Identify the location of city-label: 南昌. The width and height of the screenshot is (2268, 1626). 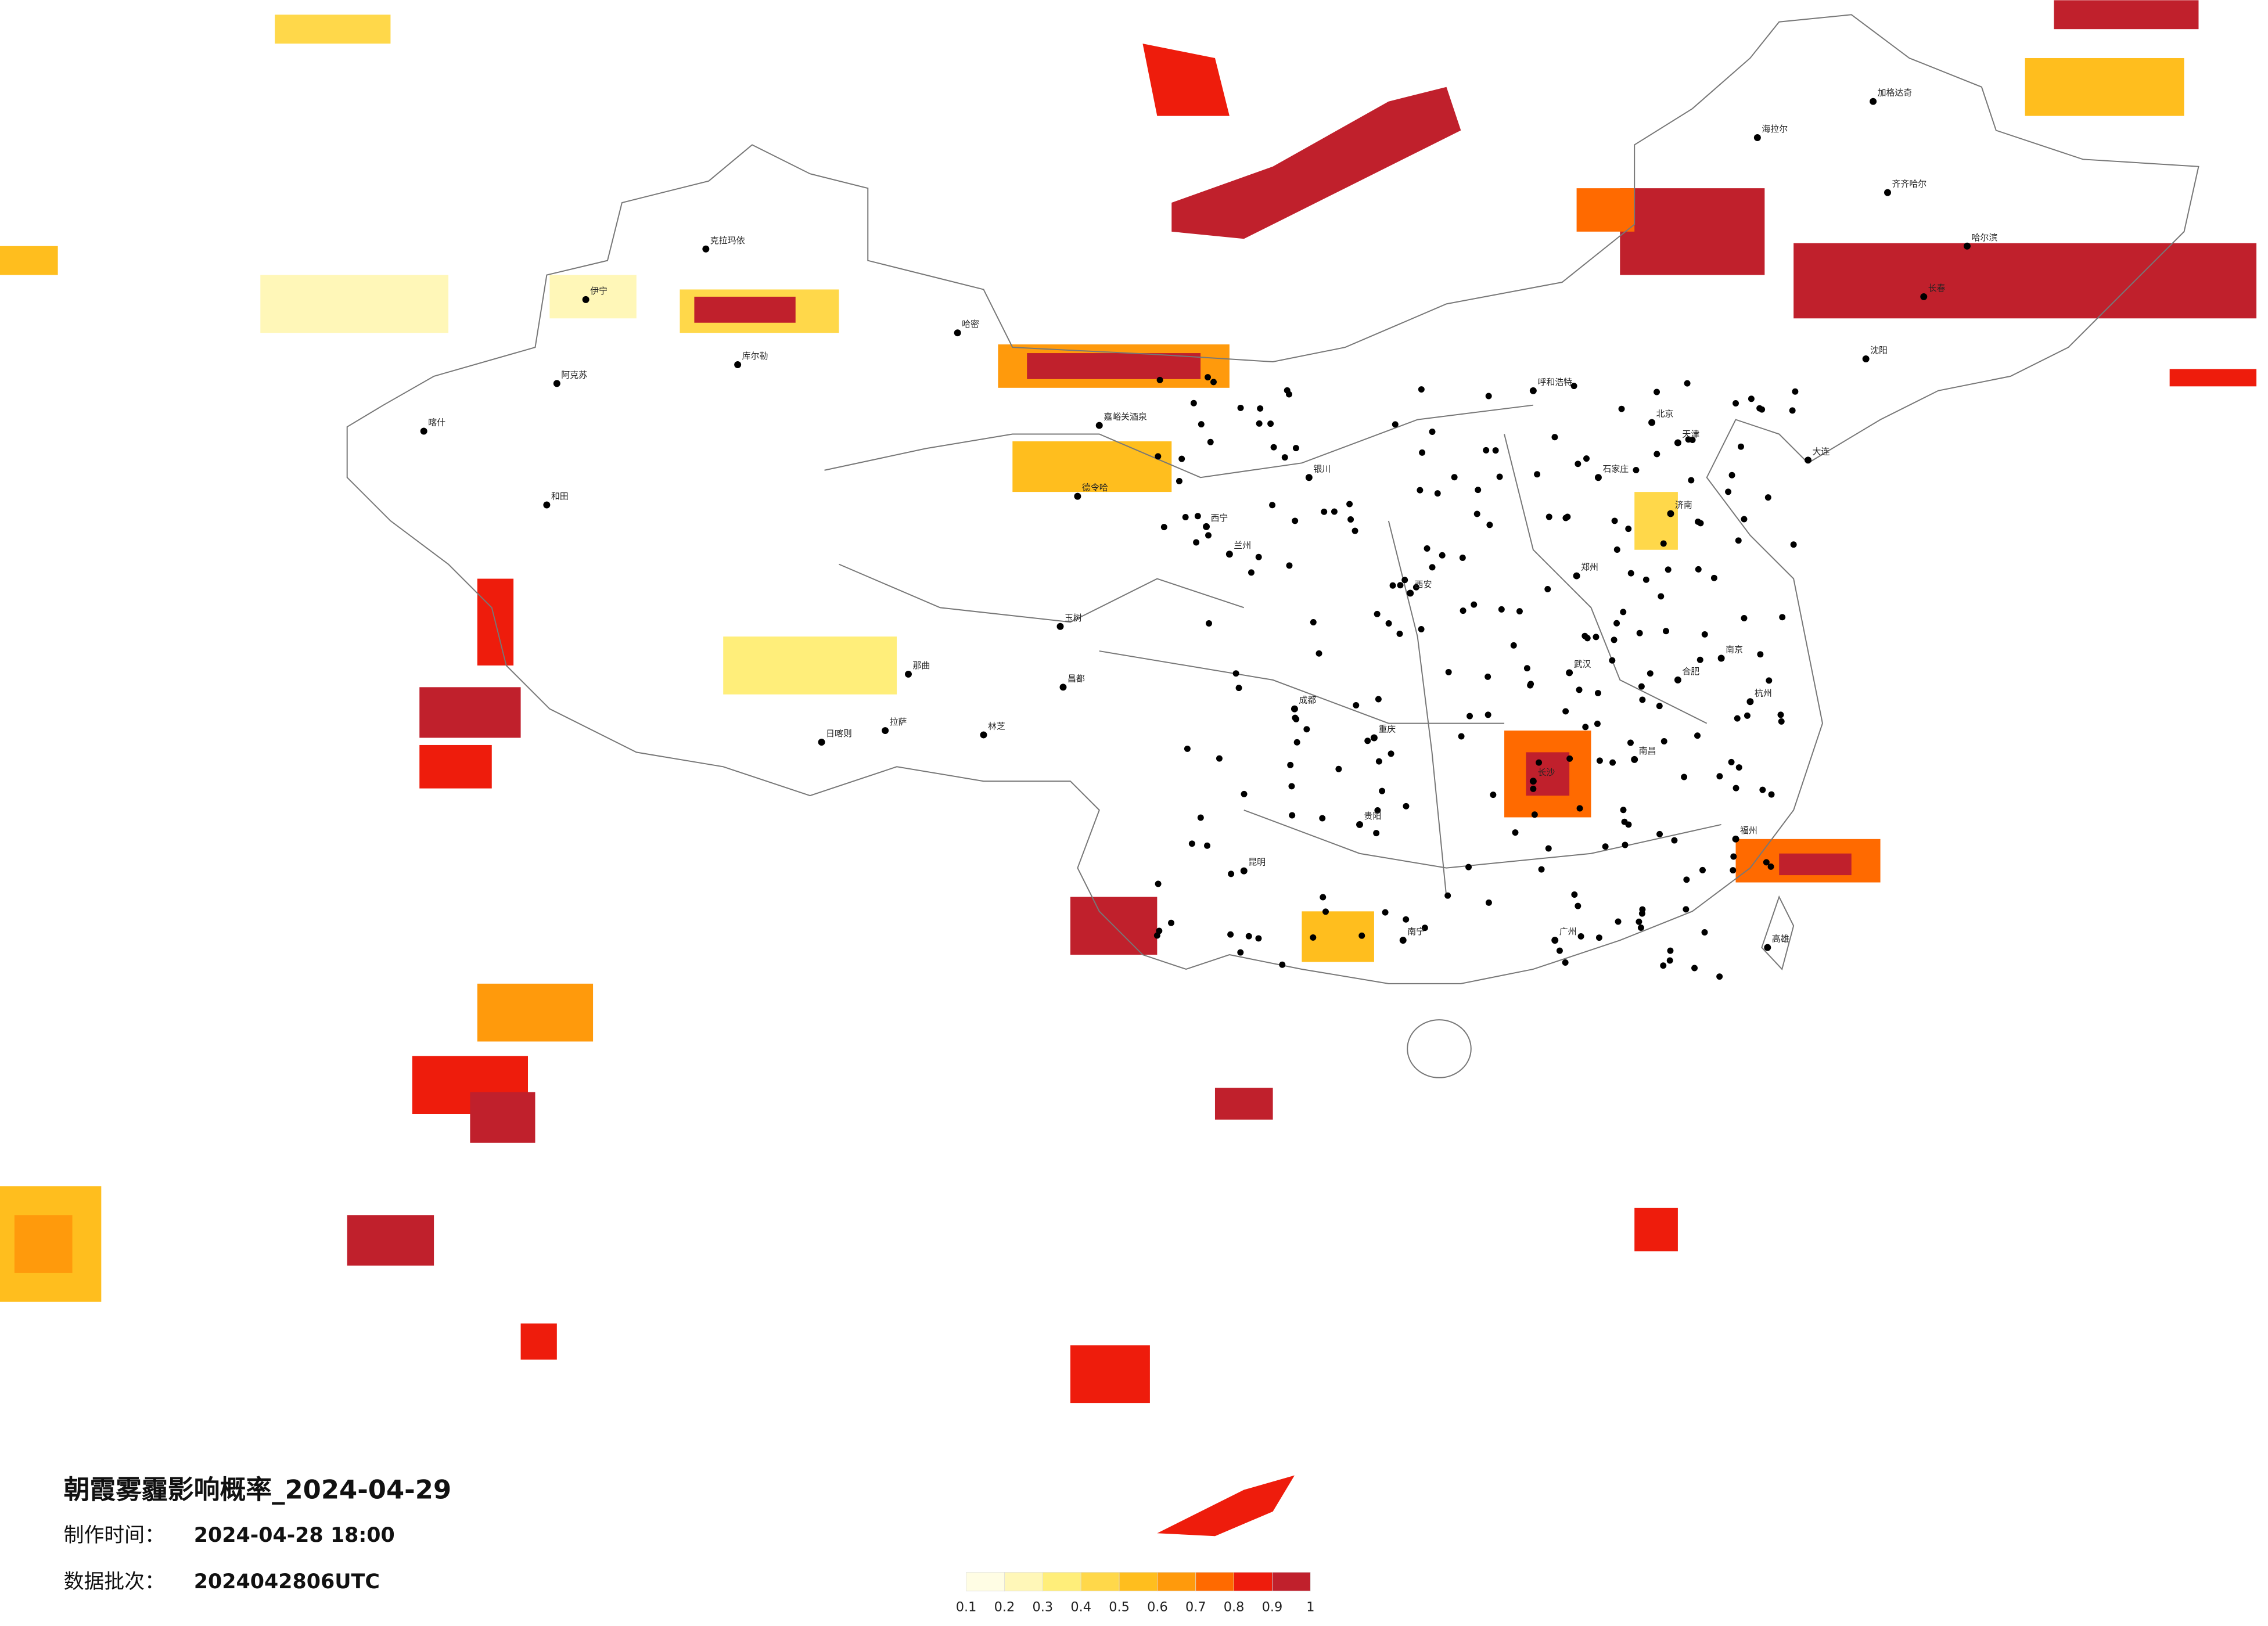
(1647, 751).